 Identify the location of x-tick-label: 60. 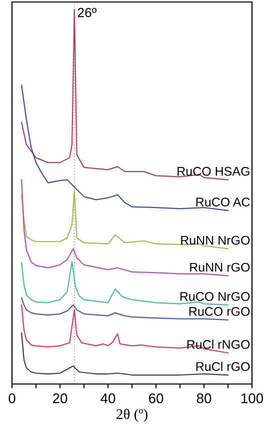
(156, 398).